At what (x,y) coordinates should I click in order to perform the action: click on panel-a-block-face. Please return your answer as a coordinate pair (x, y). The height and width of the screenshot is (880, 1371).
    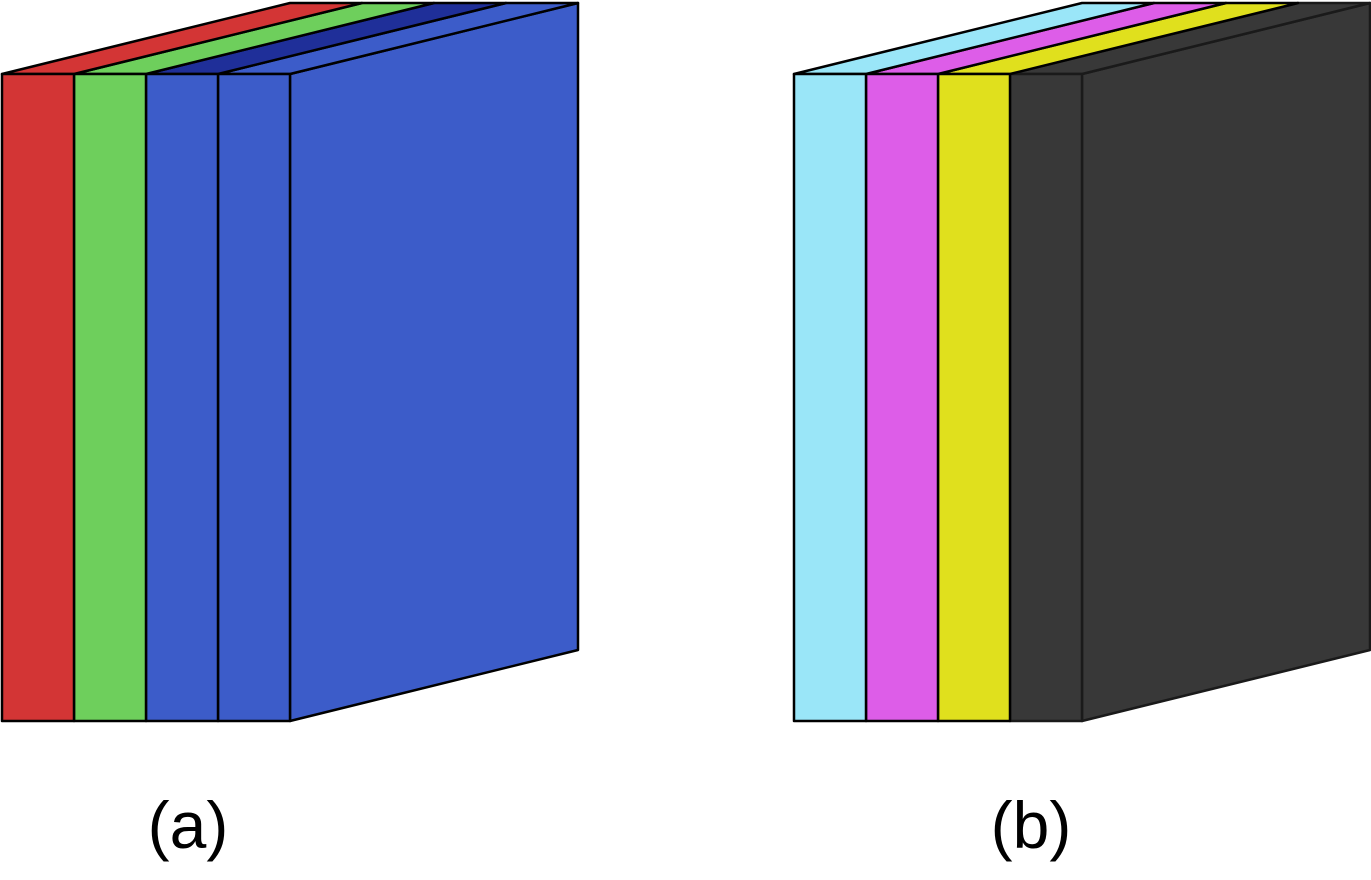
    Looking at the image, I should click on (254, 397).